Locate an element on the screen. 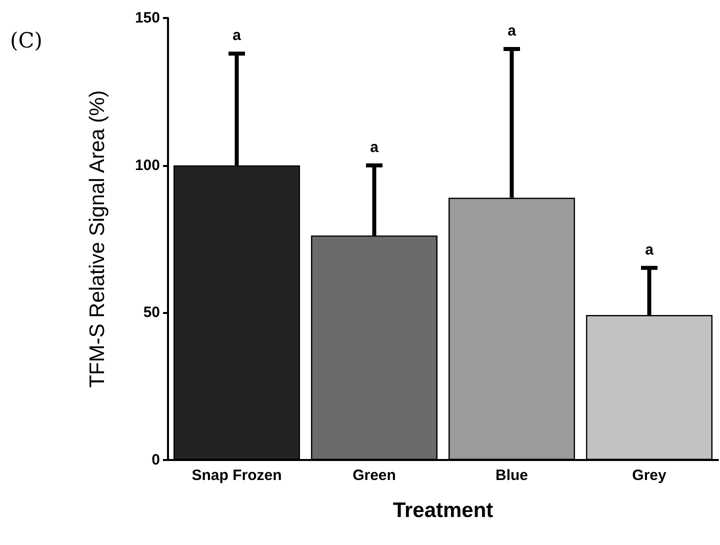 The width and height of the screenshot is (720, 545). x-tick-label: Grey is located at coordinates (649, 475).